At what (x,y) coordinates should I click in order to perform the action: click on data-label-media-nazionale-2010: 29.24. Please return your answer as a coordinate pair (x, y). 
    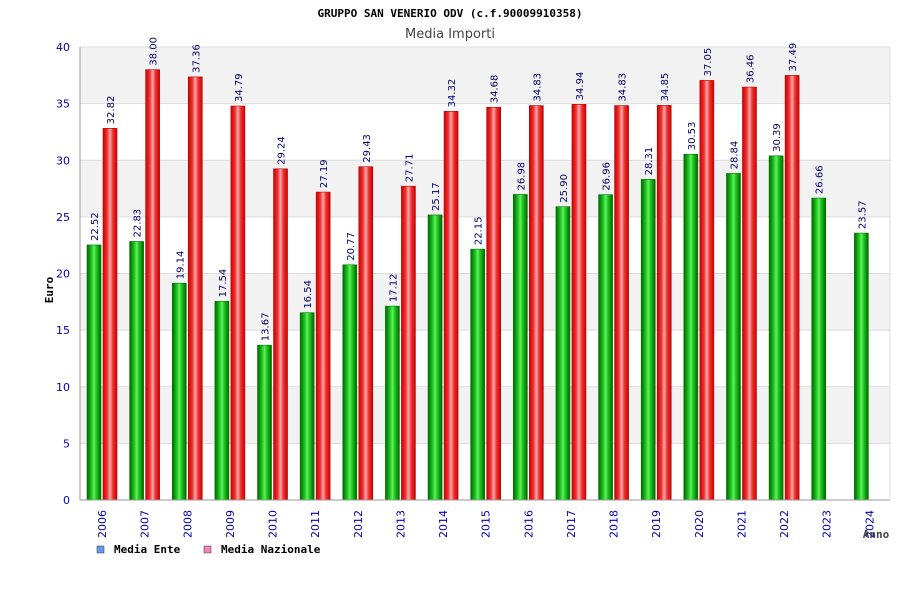
    Looking at the image, I should click on (282, 150).